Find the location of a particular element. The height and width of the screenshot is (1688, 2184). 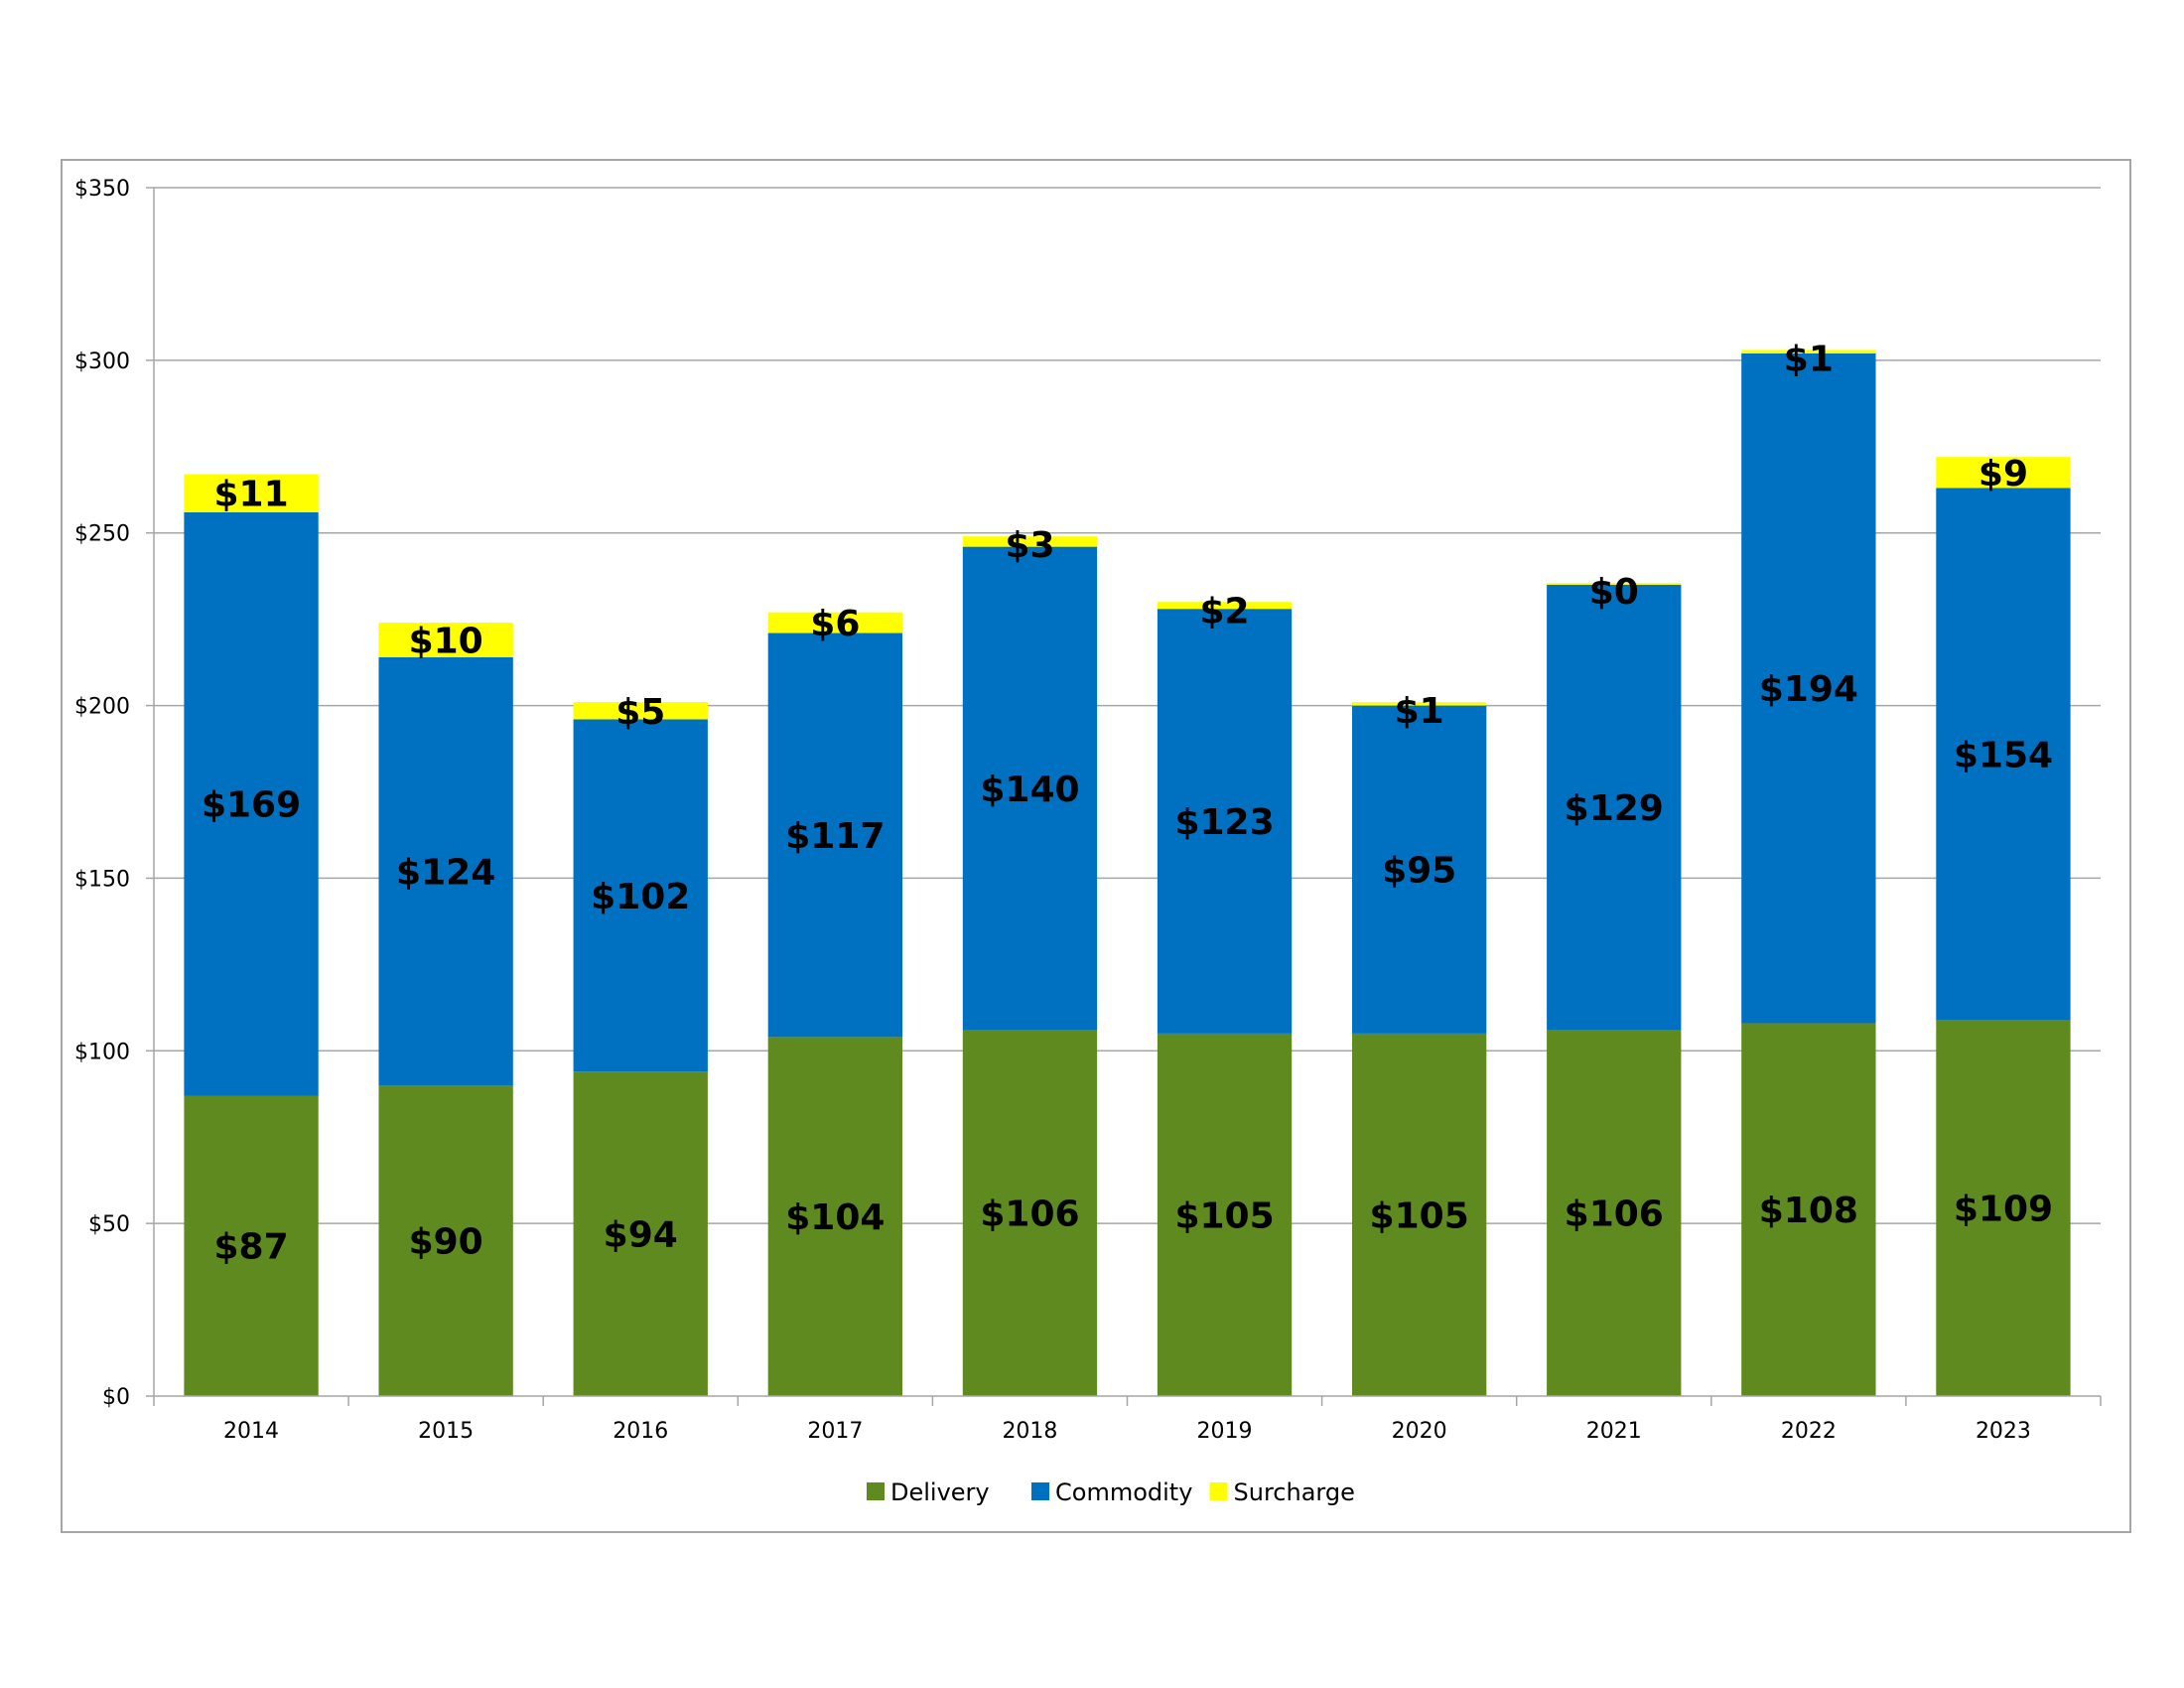

data-label-delivery: $109 is located at coordinates (2003, 1209).